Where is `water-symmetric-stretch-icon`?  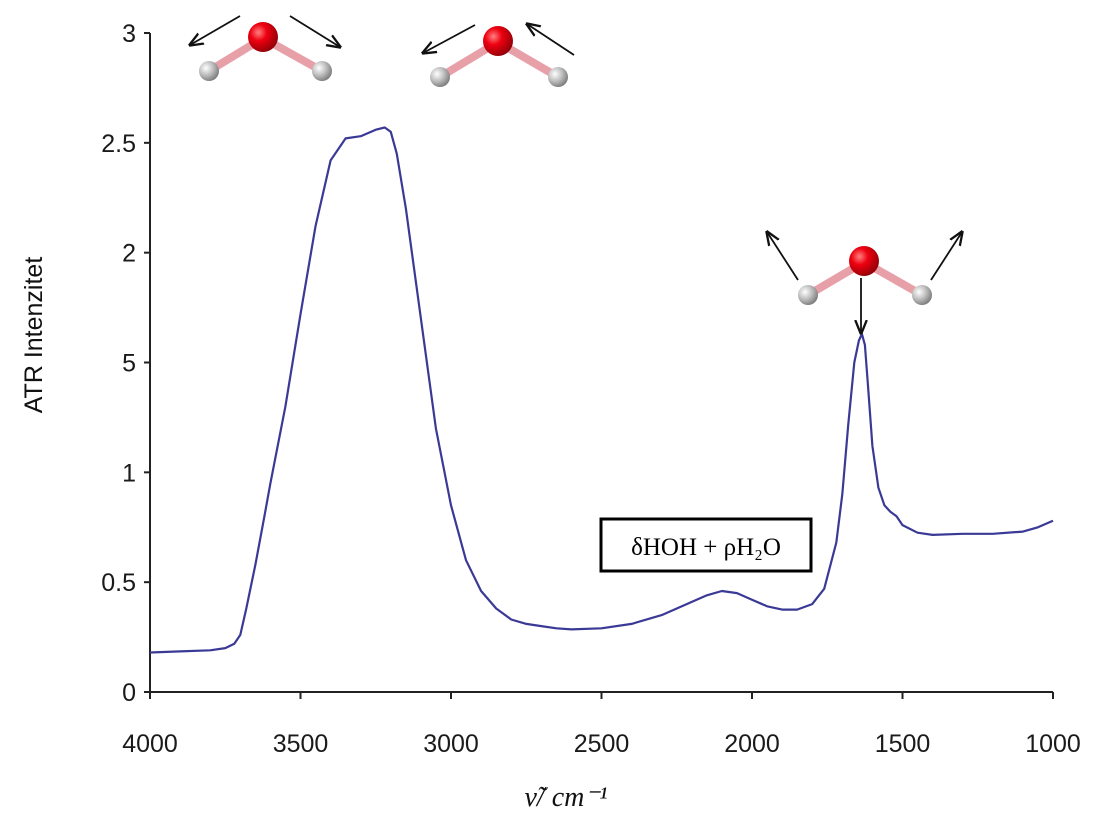
water-symmetric-stretch-icon is located at coordinates (265, 48).